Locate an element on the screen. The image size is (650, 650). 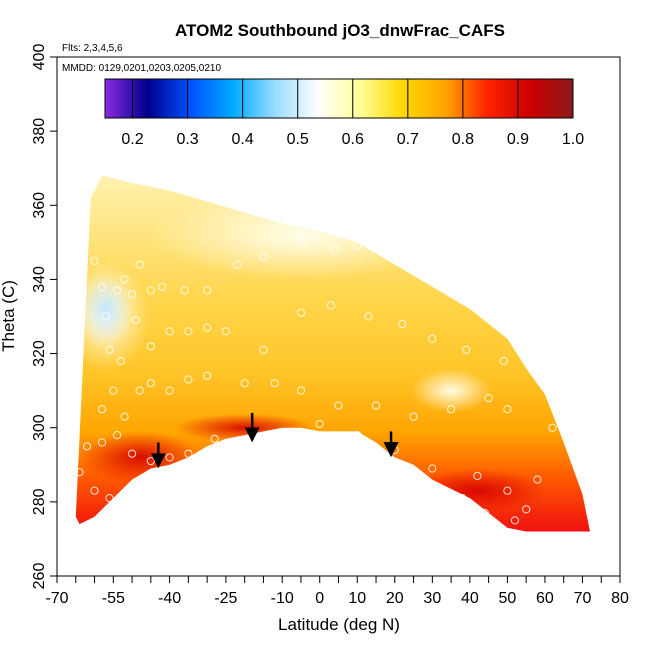
colorbar-label-0: 0.2 is located at coordinates (132, 139).